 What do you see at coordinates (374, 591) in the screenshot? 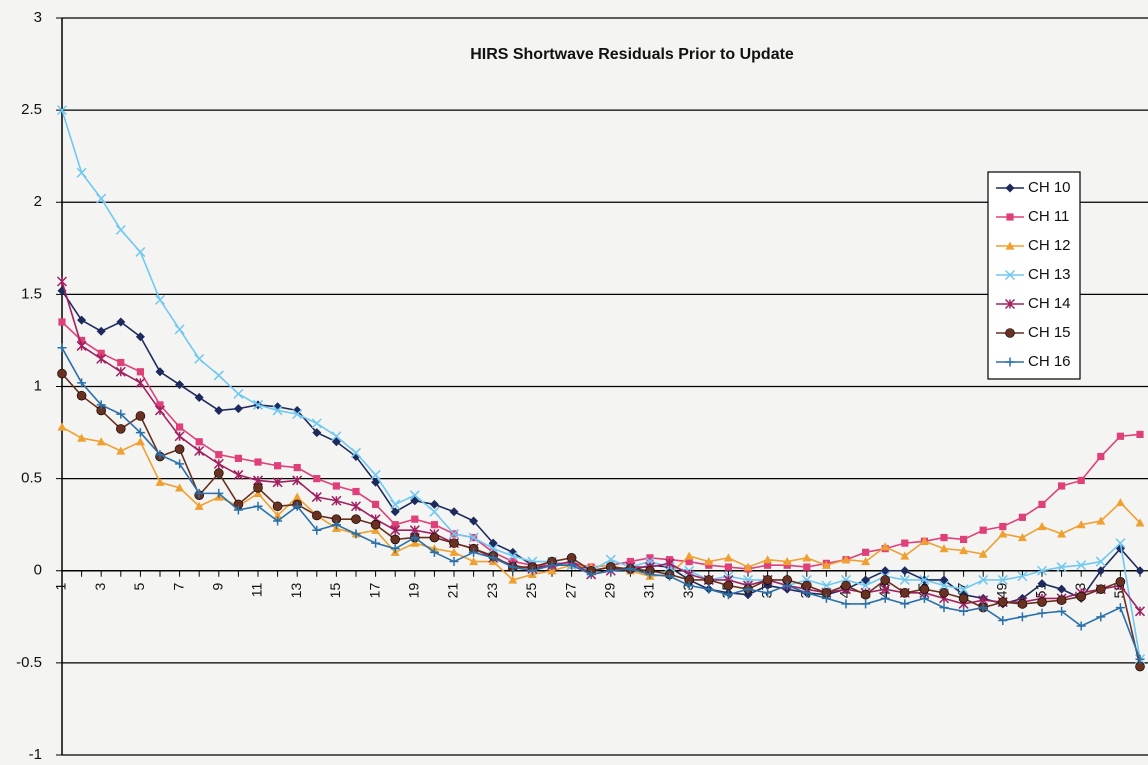
I see `x-tick-label: 17` at bounding box center [374, 591].